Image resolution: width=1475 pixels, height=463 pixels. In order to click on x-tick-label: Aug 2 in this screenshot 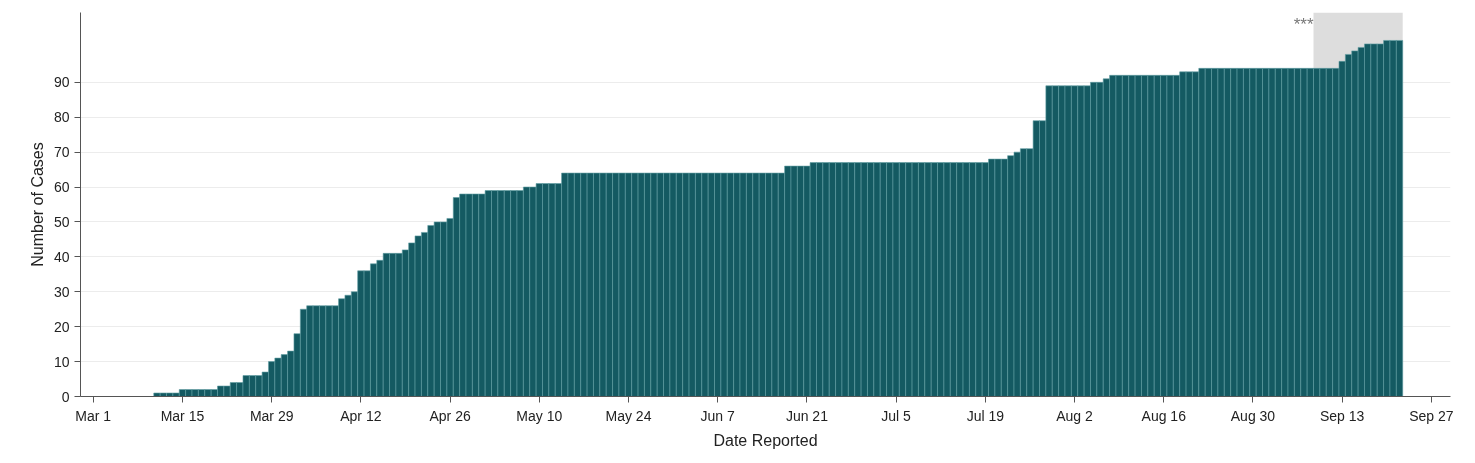, I will do `click(1075, 415)`.